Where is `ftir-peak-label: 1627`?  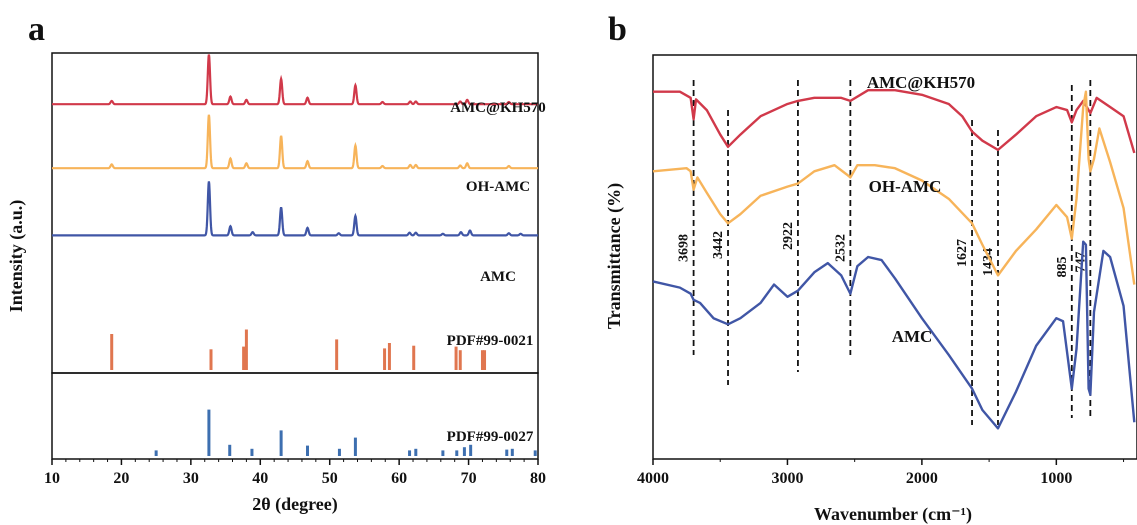
ftir-peak-label: 1627 is located at coordinates (962, 253).